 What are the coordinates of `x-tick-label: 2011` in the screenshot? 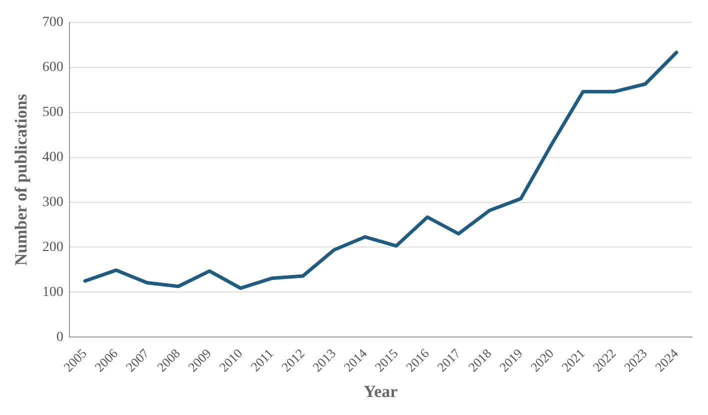 It's located at (262, 360).